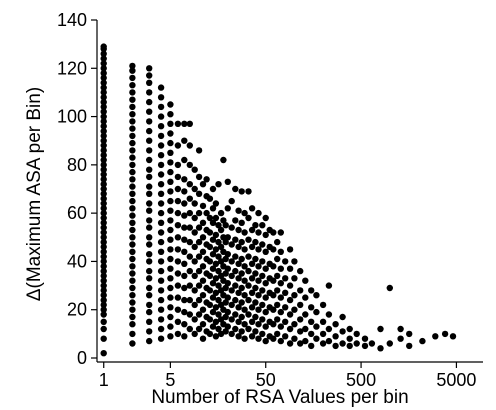 The width and height of the screenshot is (496, 410). Describe the element at coordinates (279, 397) in the screenshot. I see `x-axis-title: Number of RSA Values per bin` at that location.